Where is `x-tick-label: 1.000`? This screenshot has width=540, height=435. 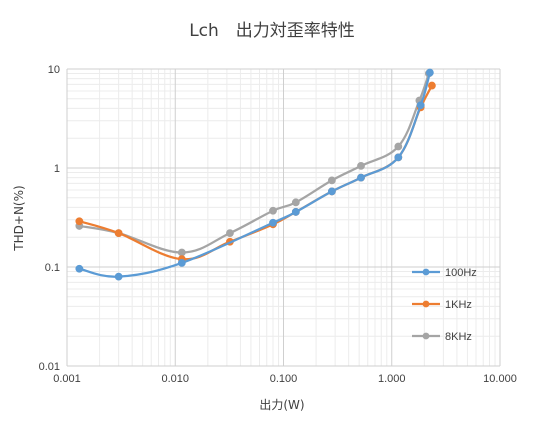 x-tick-label: 1.000 is located at coordinates (392, 379).